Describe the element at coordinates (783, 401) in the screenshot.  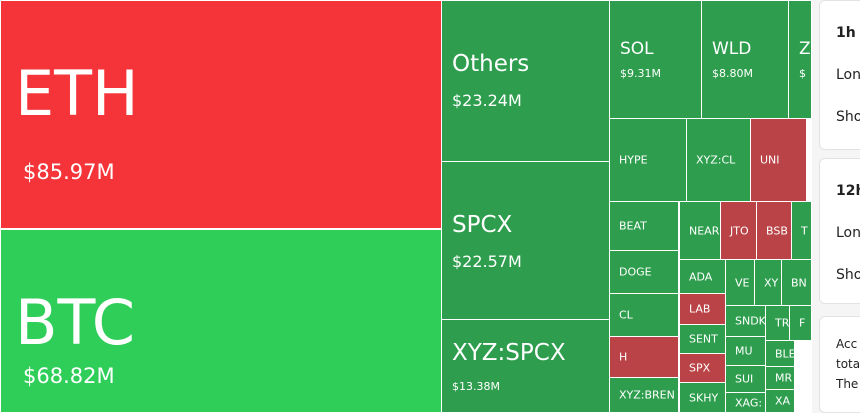
I see `tile-label: XA` at that location.